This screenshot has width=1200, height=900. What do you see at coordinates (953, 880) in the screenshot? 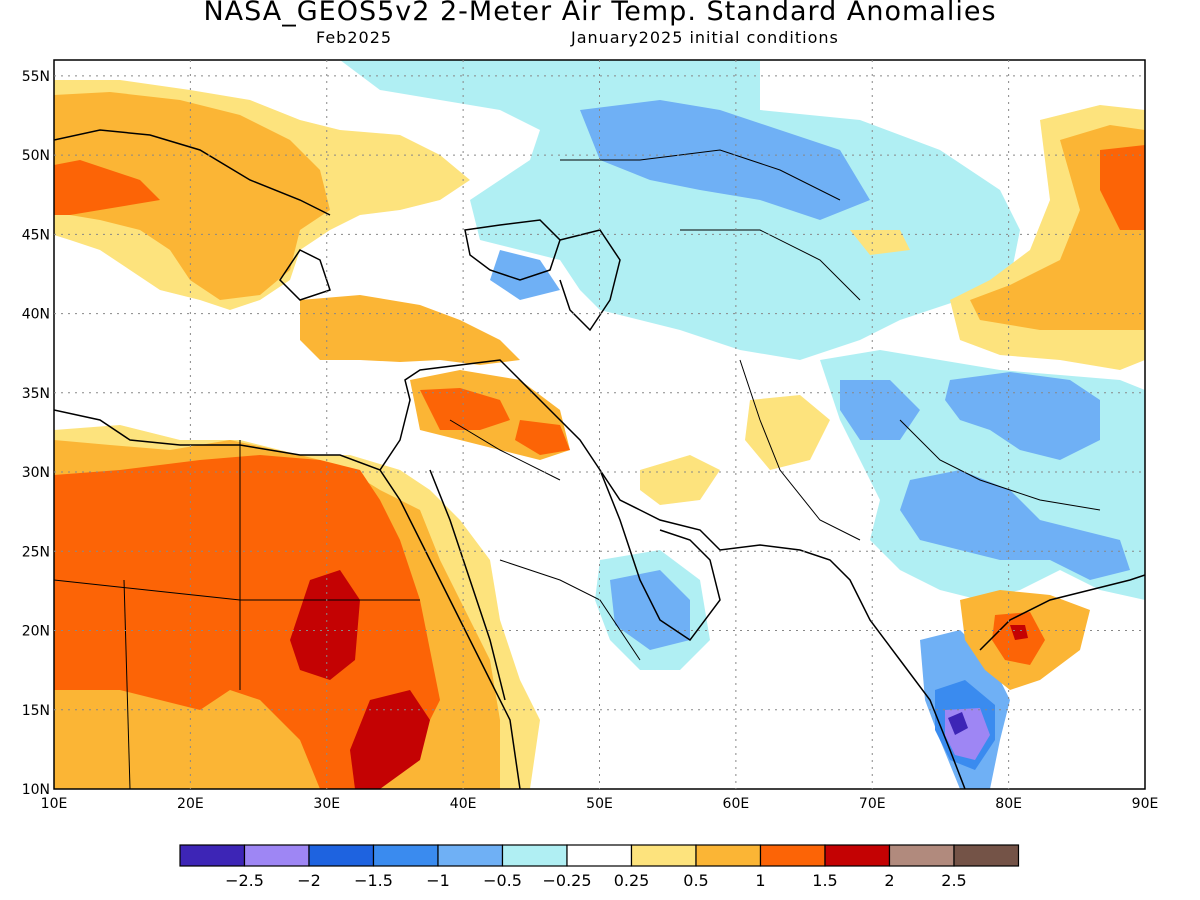
I see `colorbar-label: 2.5` at bounding box center [953, 880].